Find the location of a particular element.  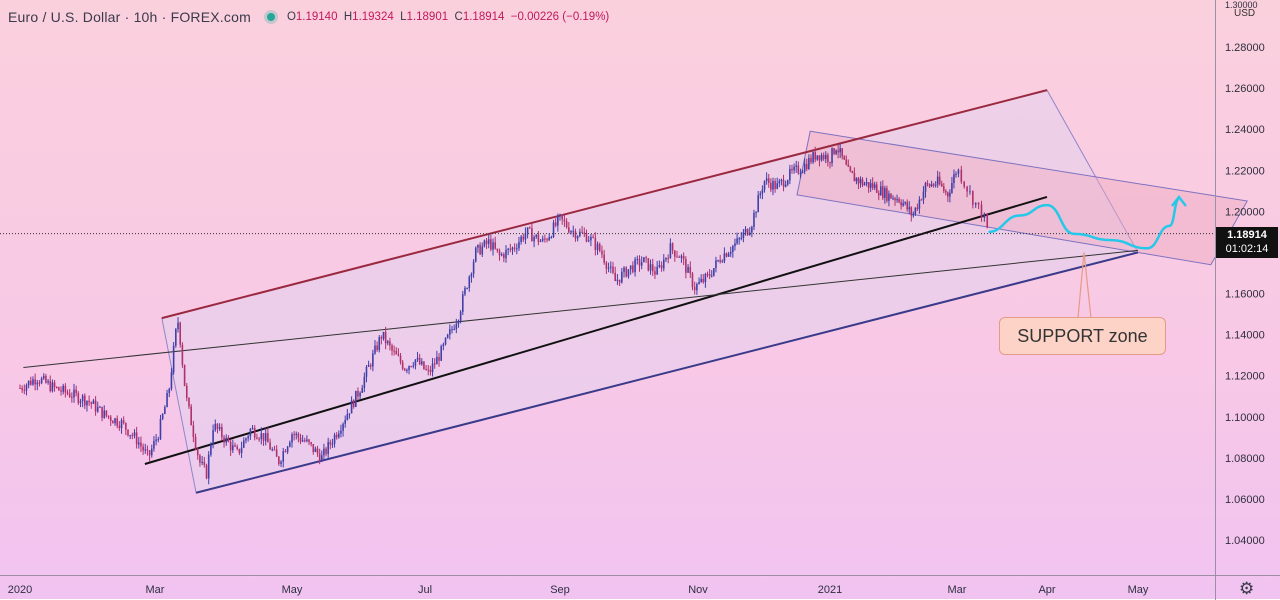

scale-corner: ⚙ is located at coordinates (1247, 587).